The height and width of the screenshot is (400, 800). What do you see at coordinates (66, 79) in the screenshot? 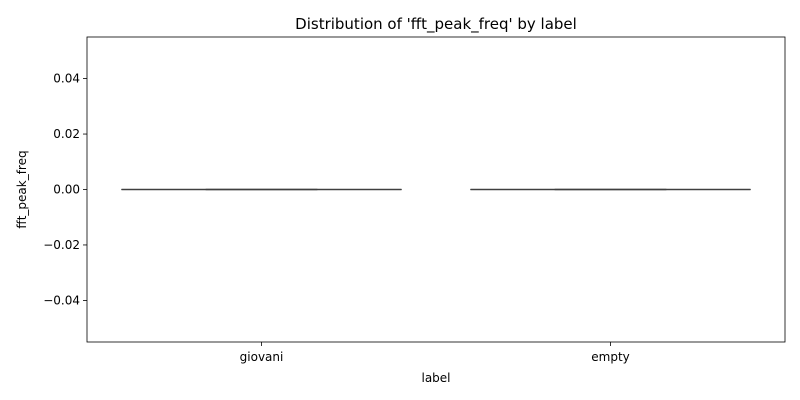
I see `y-tick-label: 0.04` at bounding box center [66, 79].